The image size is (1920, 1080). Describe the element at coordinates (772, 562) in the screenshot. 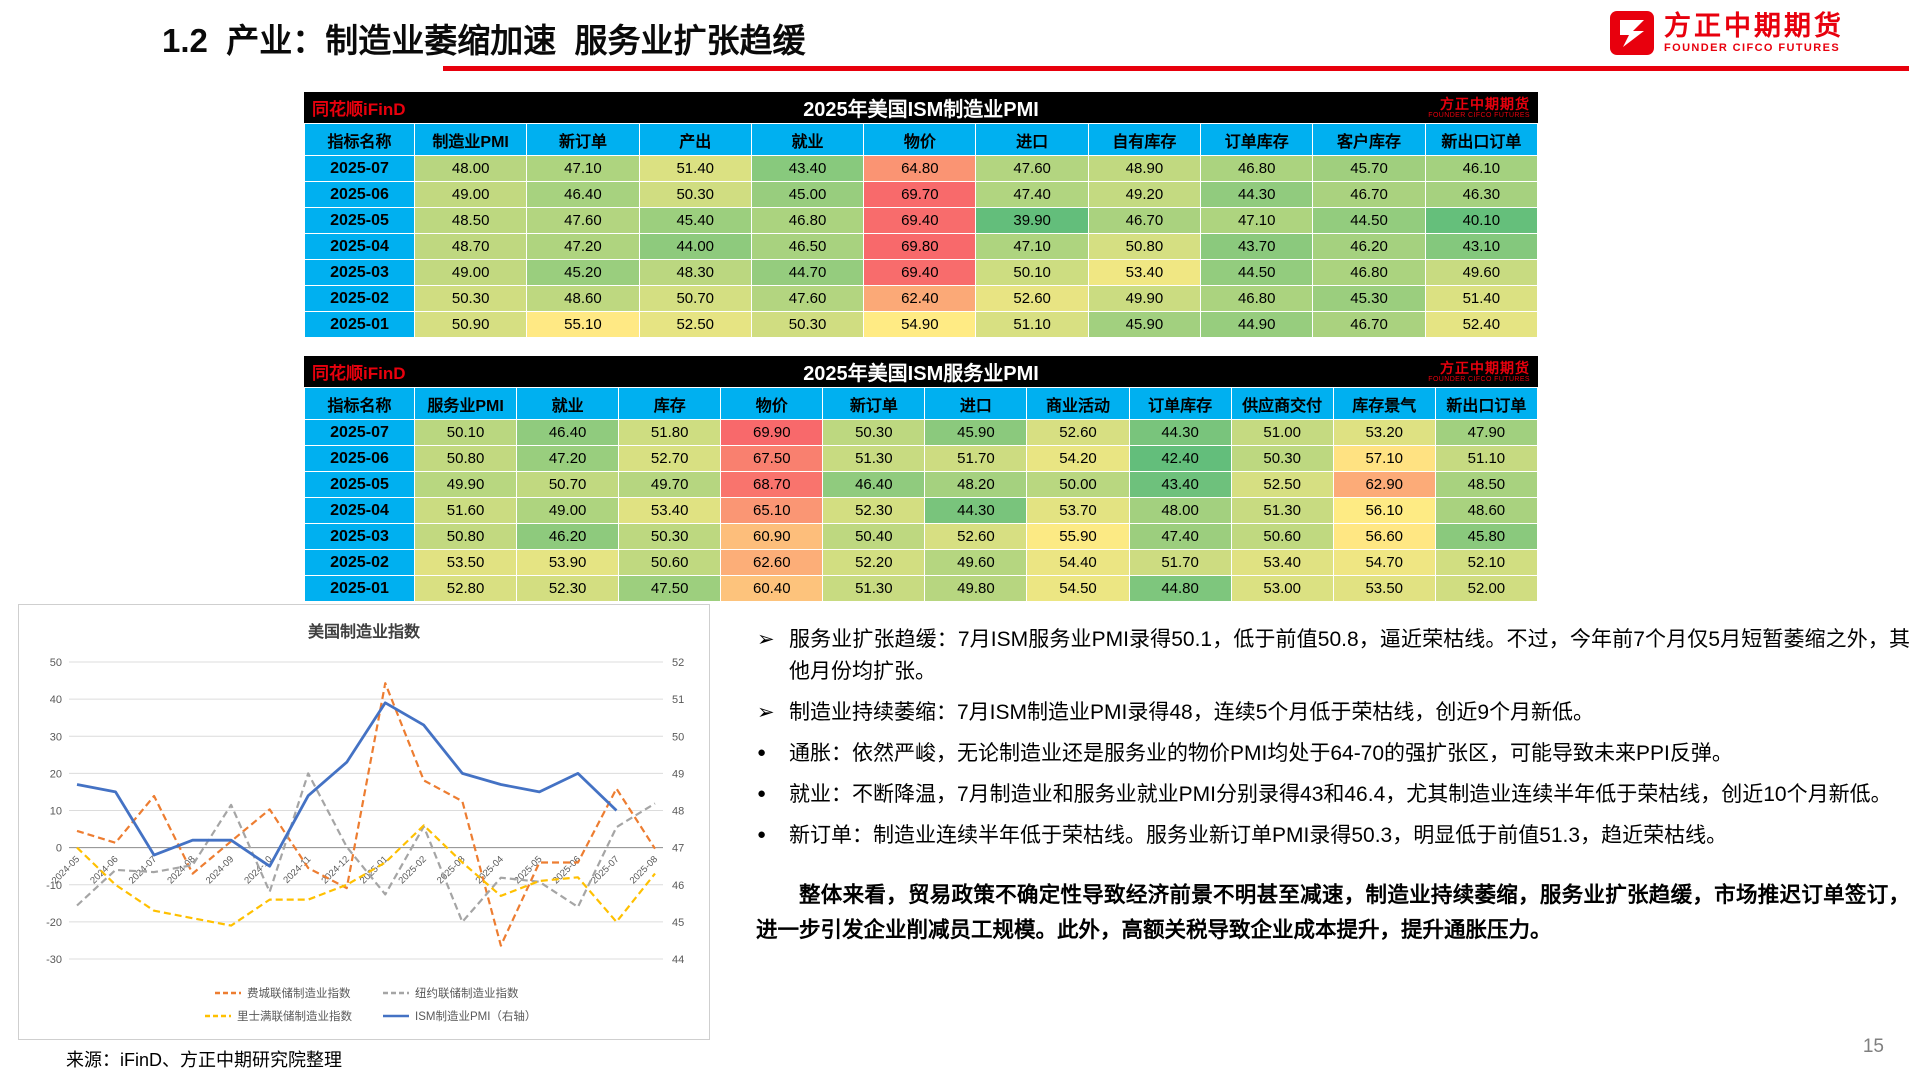

I see `value-cell: 62.60` at that location.